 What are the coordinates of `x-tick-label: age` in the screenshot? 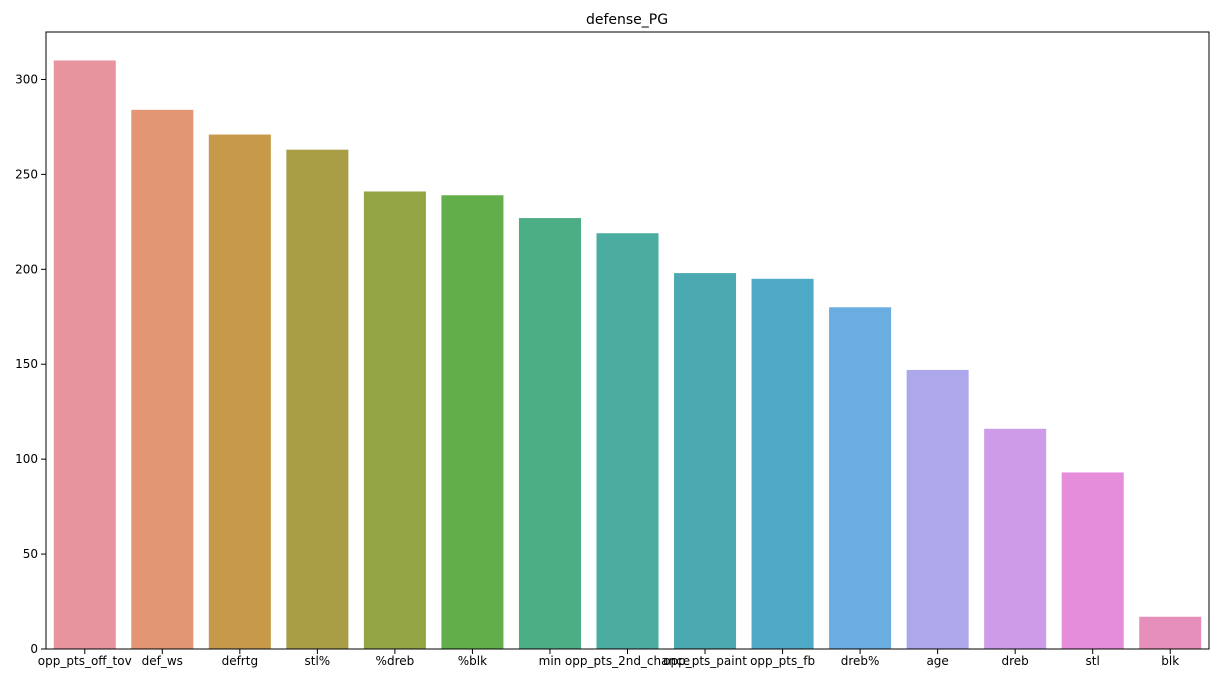 It's located at (937, 661).